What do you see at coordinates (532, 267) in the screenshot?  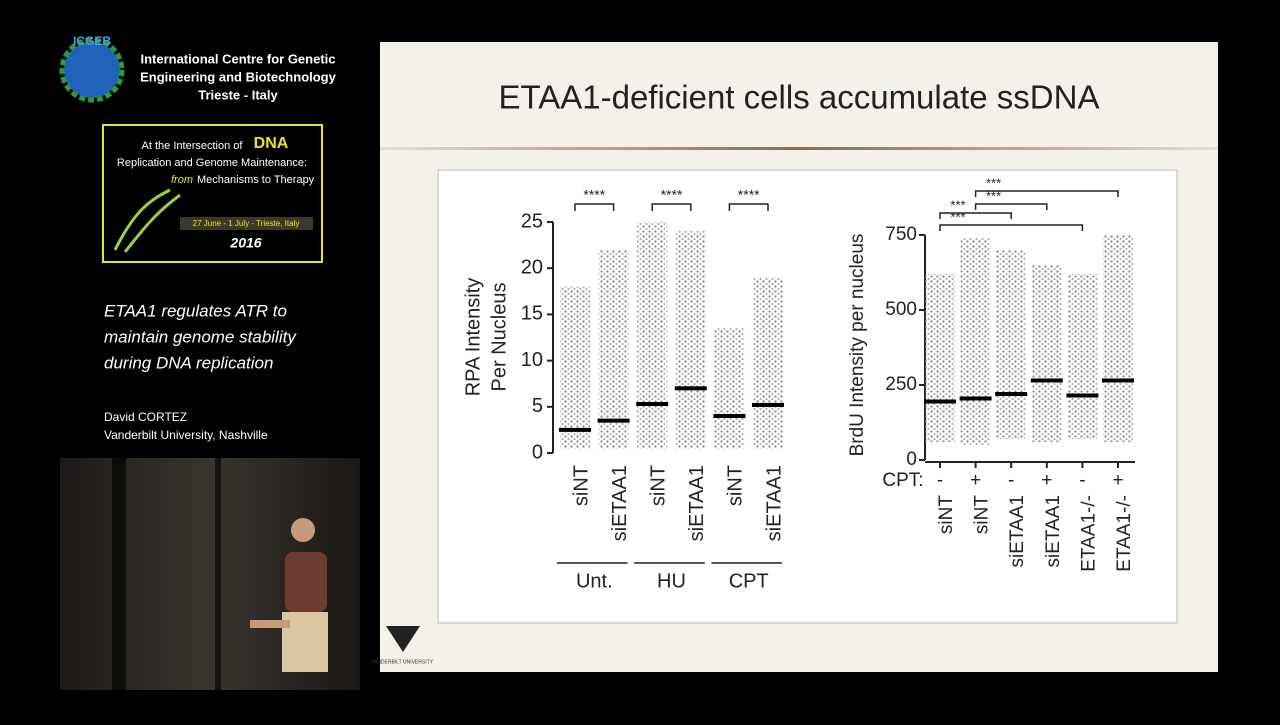 I see `y-tick-label: 20` at bounding box center [532, 267].